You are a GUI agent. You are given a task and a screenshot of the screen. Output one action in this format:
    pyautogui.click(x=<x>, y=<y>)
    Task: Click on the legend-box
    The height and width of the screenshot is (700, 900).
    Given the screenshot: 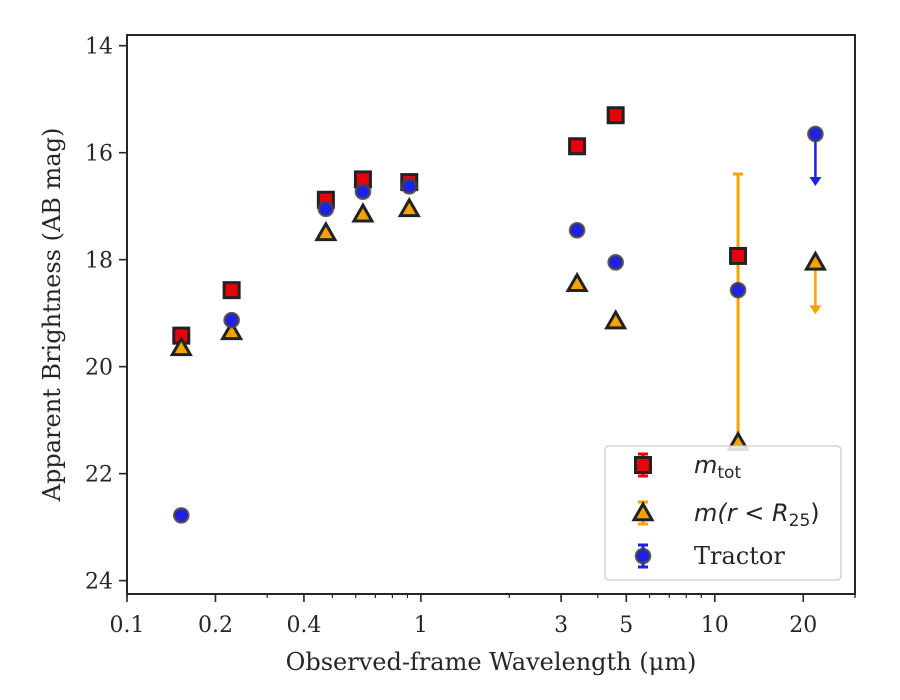 What is the action you would take?
    pyautogui.click(x=723, y=513)
    